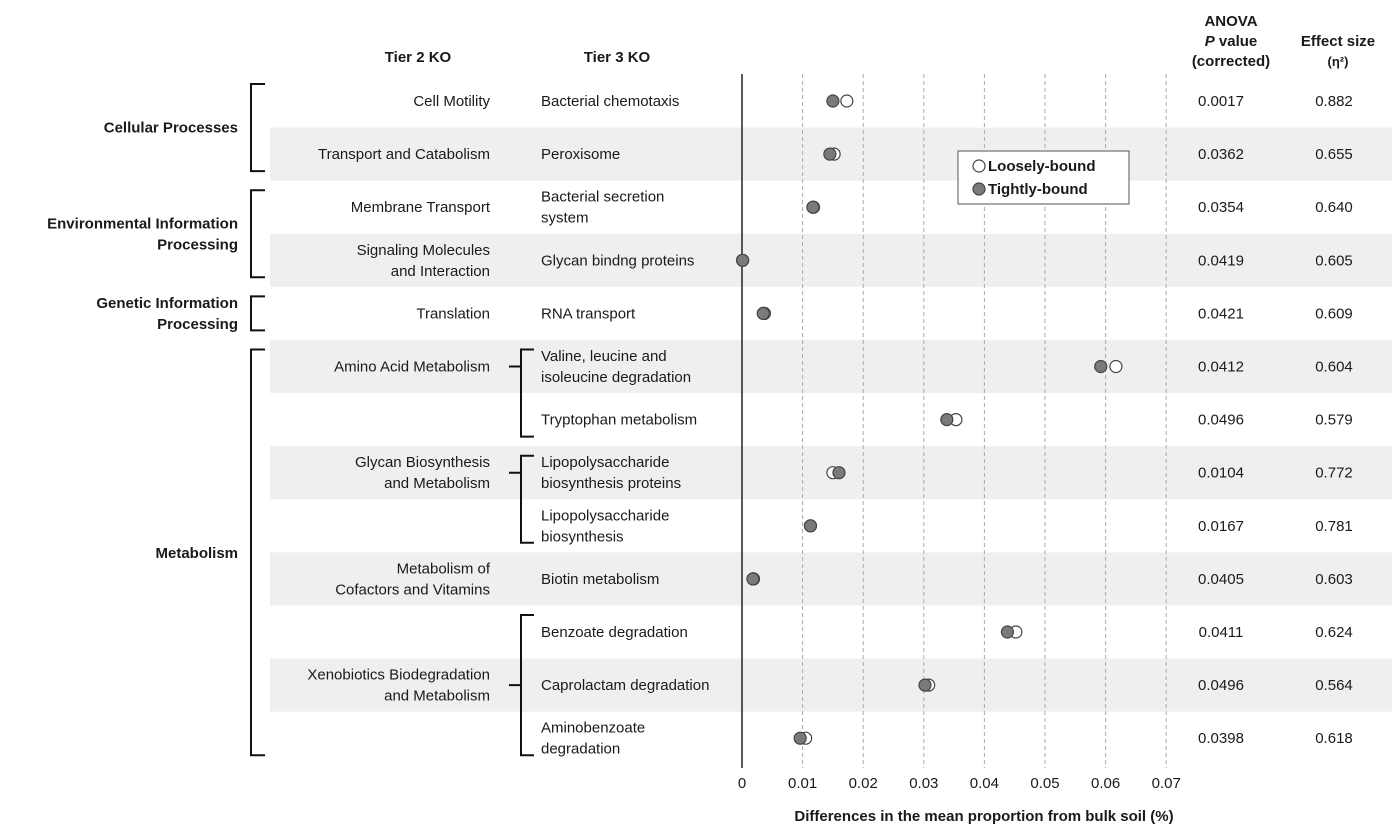 The width and height of the screenshot is (1392, 826). Describe the element at coordinates (604, 356) in the screenshot. I see `tier3-label: Valine, leucine and` at that location.